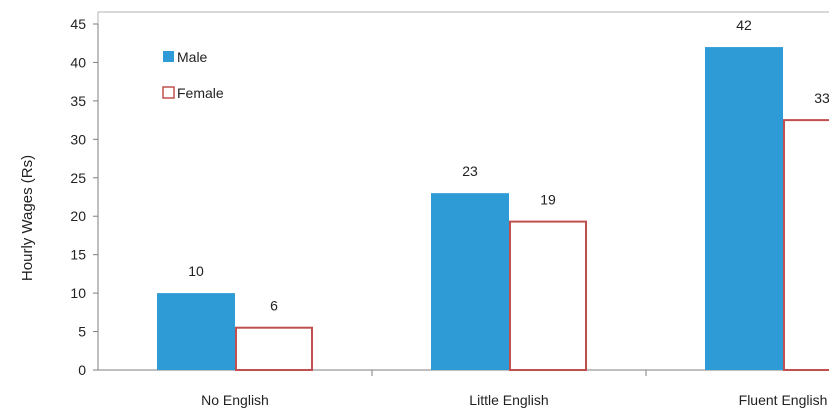  I want to click on legend-swatch-male, so click(168, 56).